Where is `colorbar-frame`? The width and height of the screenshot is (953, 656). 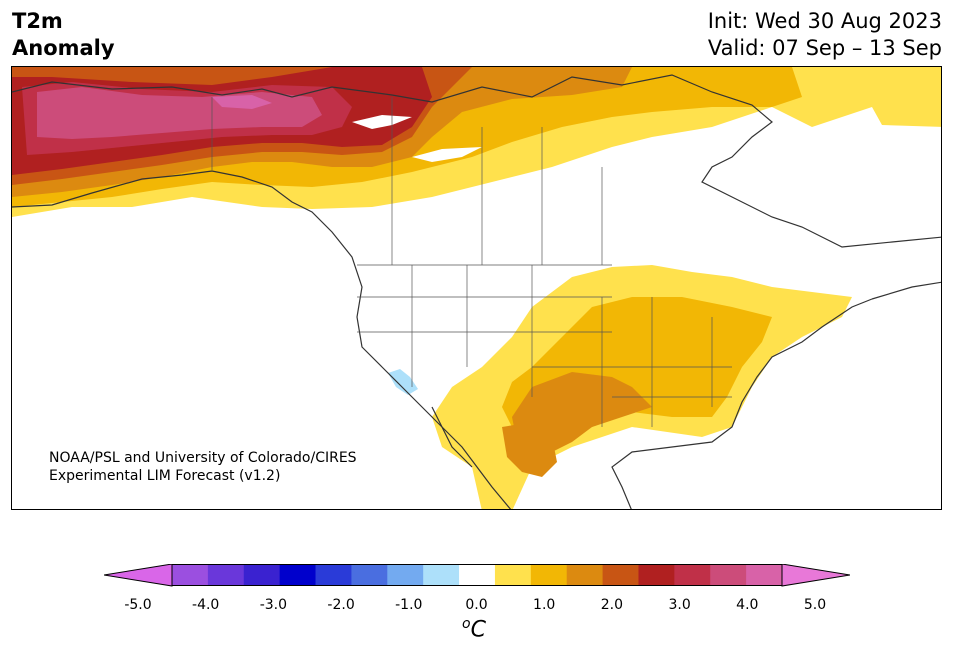
colorbar-frame is located at coordinates (477, 575).